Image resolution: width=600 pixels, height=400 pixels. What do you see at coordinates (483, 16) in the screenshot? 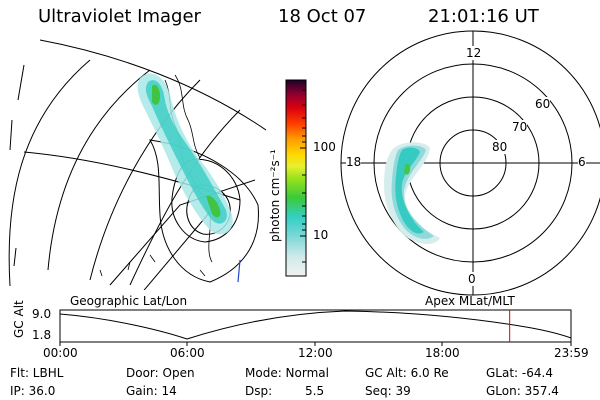
I see `time-readout: 21:01:16 UT` at bounding box center [483, 16].